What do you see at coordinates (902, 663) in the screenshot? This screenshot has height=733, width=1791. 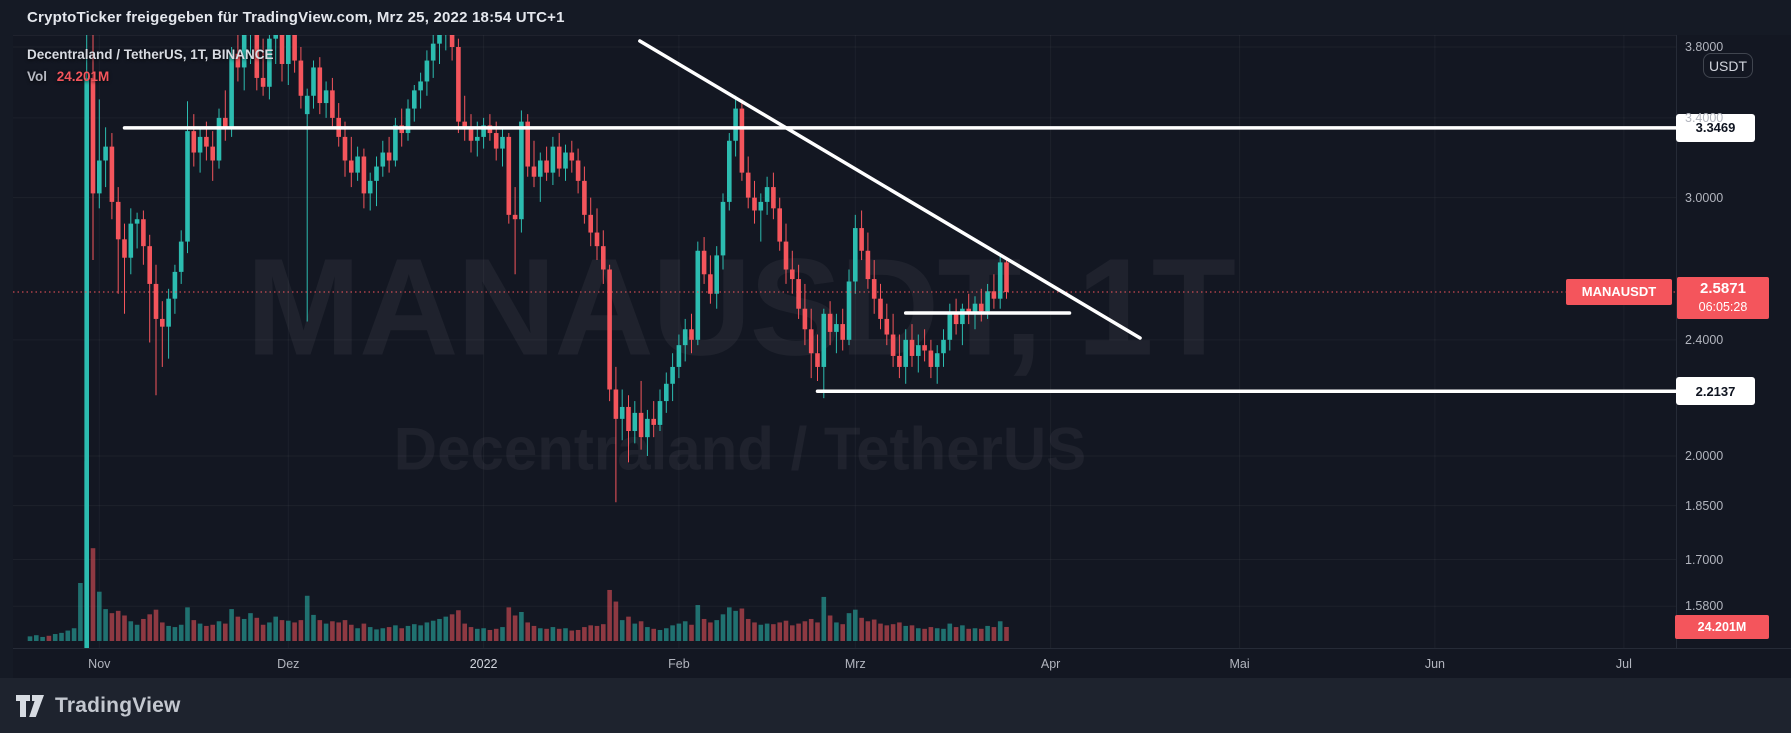 I see `time-axis: Nov Dez 2022 Feb Mrz Apr Mai Jun Jul` at bounding box center [902, 663].